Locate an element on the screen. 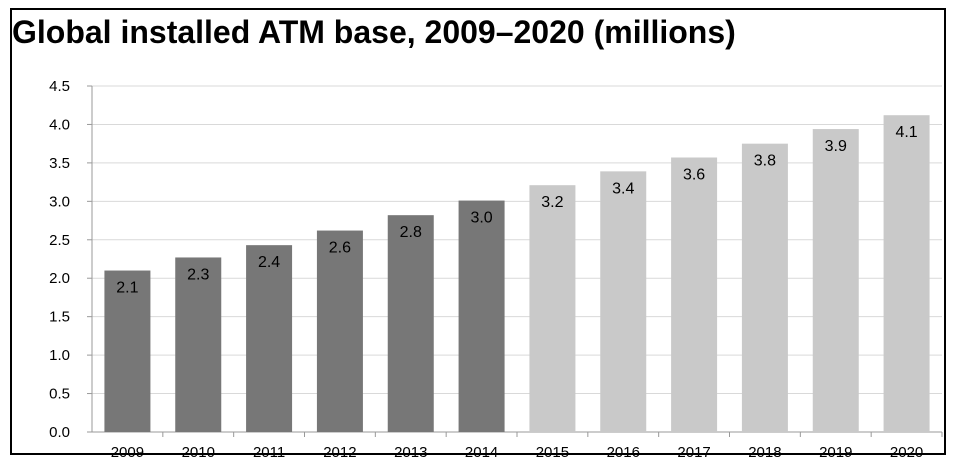 The image size is (957, 463). bar-2010 is located at coordinates (198, 344).